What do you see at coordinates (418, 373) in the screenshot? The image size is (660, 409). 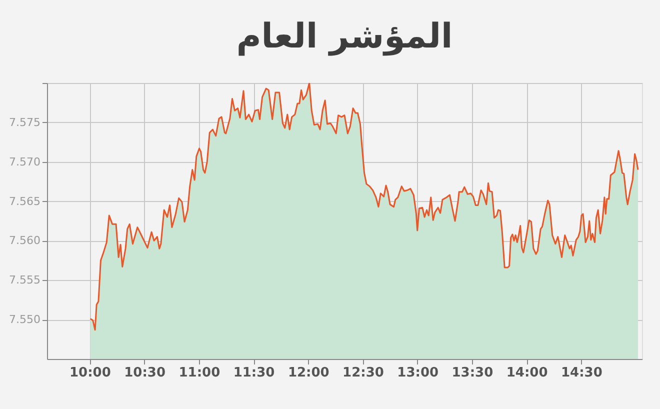 I see `x-tick-label: 13:00` at bounding box center [418, 373].